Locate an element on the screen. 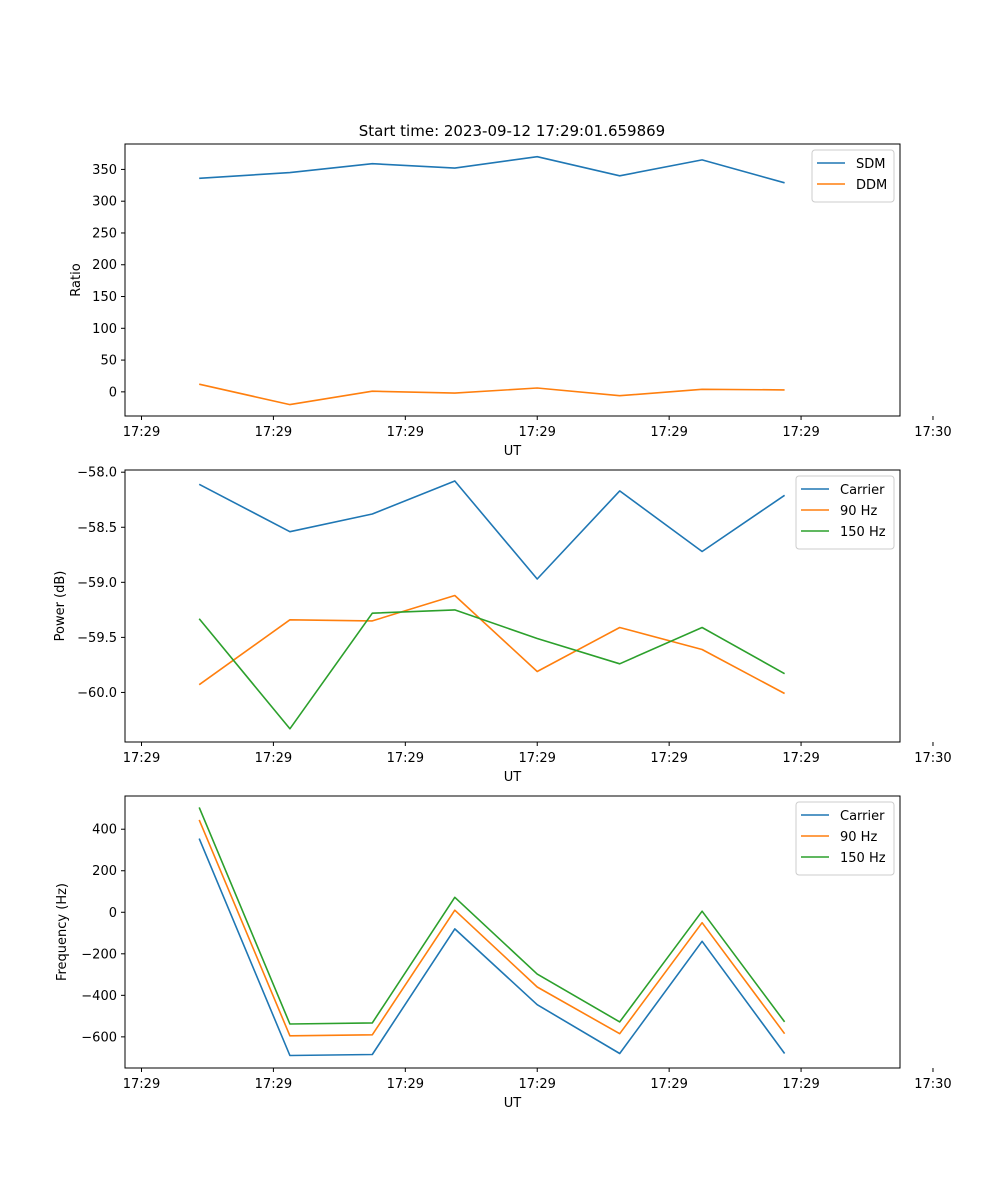 The width and height of the screenshot is (1000, 1200). y-tick-label: 400 is located at coordinates (104, 830).